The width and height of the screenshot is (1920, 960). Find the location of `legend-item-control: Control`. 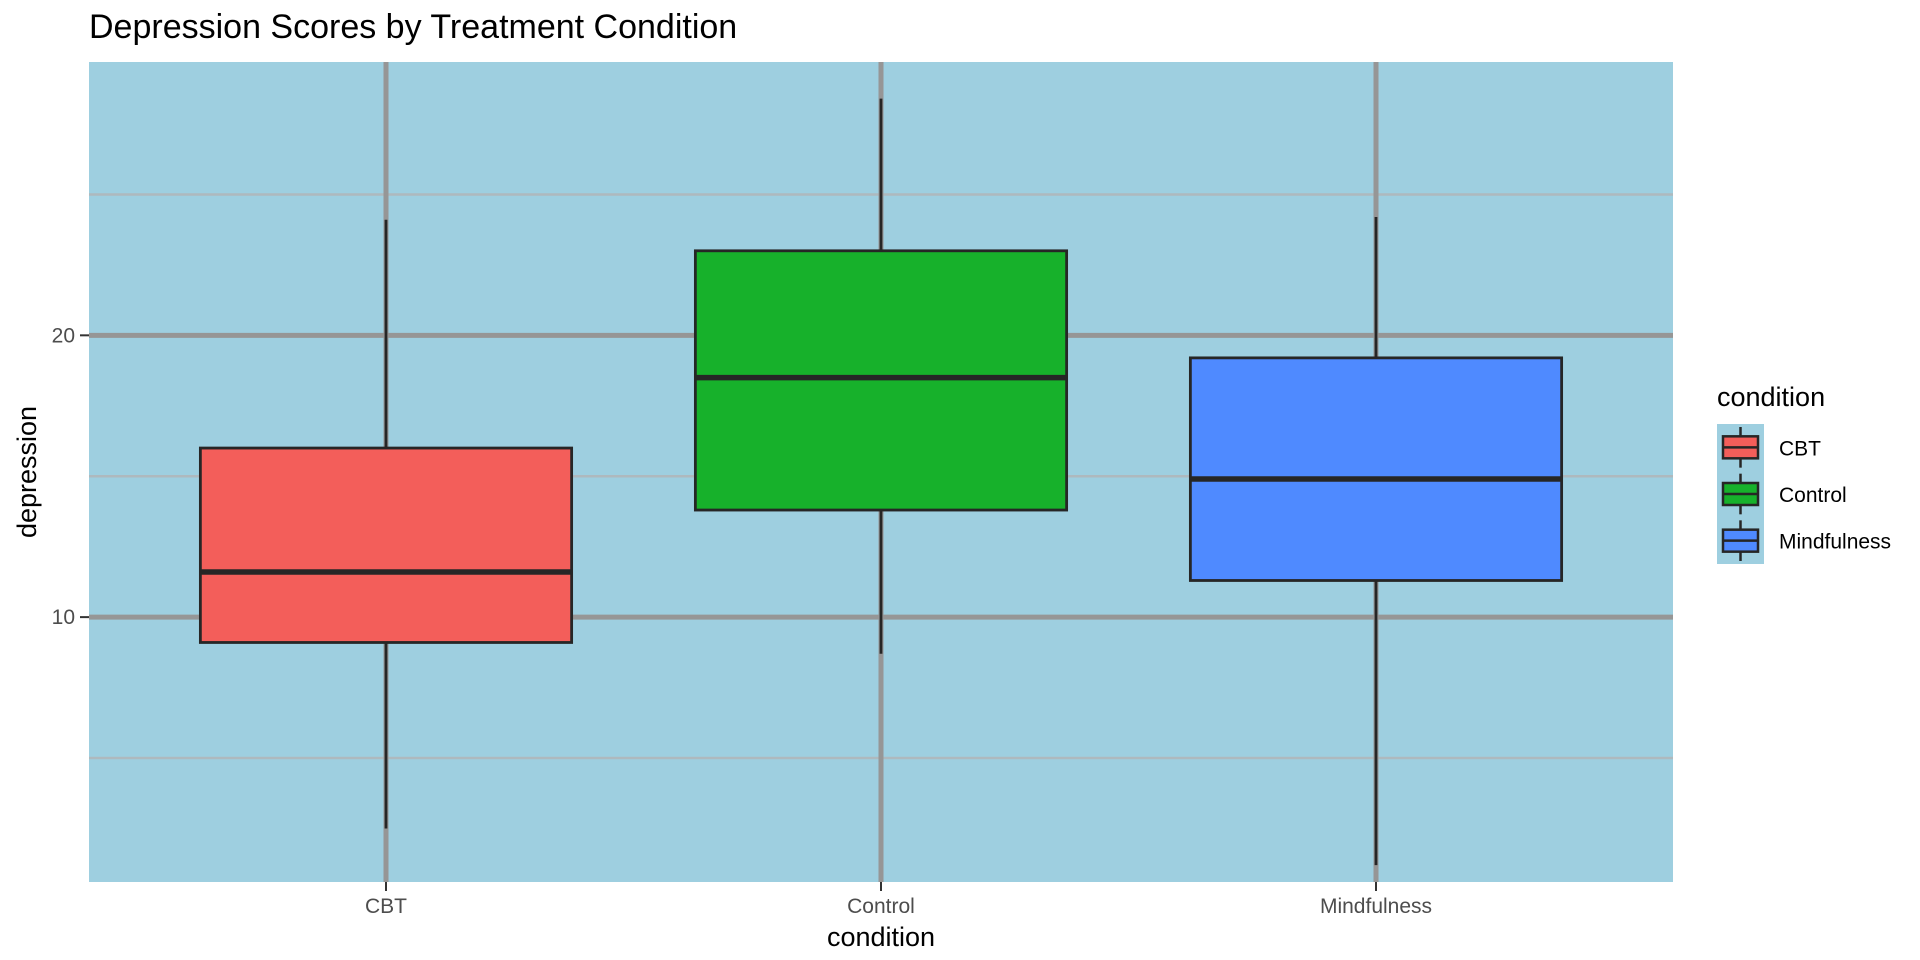

legend-item-control: Control is located at coordinates (1784, 494).